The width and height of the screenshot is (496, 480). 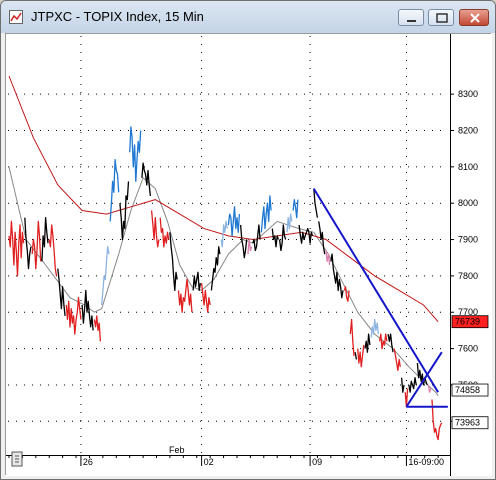 What do you see at coordinates (117, 16) in the screenshot?
I see `window-title: JTPXC - TOPIX Index, 15 Min` at bounding box center [117, 16].